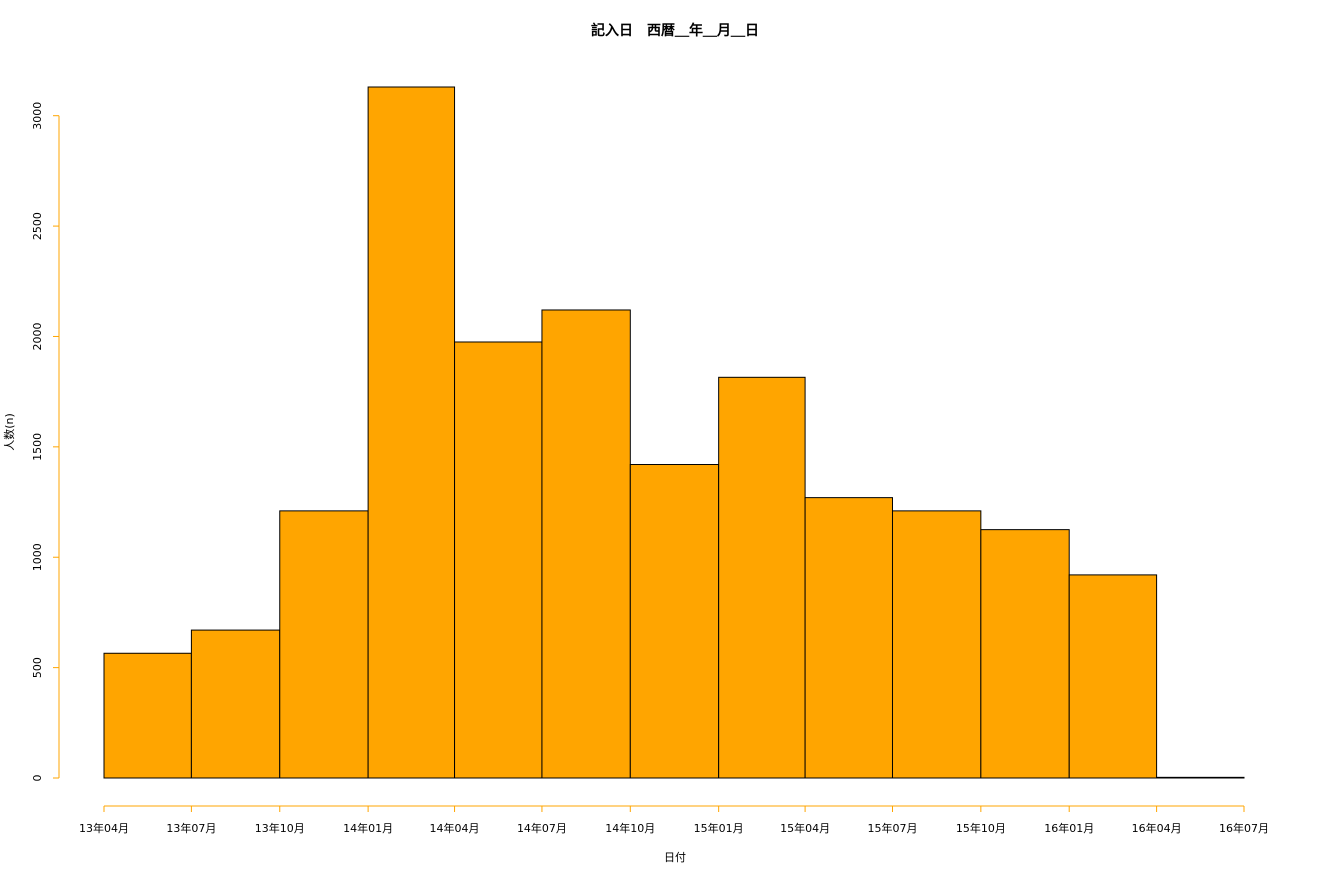 The image size is (1320, 880). Describe the element at coordinates (37, 336) in the screenshot. I see `y-tick-label: 2000` at that location.